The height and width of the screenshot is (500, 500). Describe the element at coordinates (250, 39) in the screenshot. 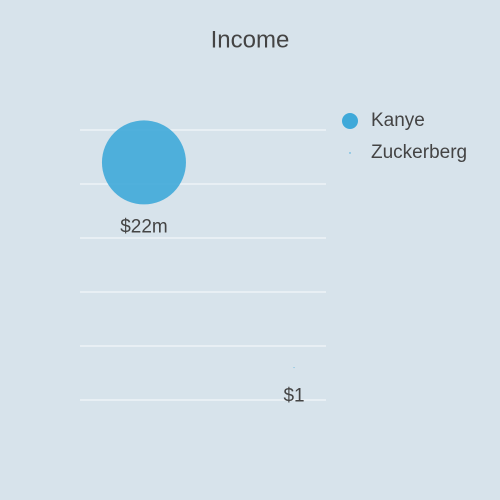

I see `chart-title: Income` at that location.